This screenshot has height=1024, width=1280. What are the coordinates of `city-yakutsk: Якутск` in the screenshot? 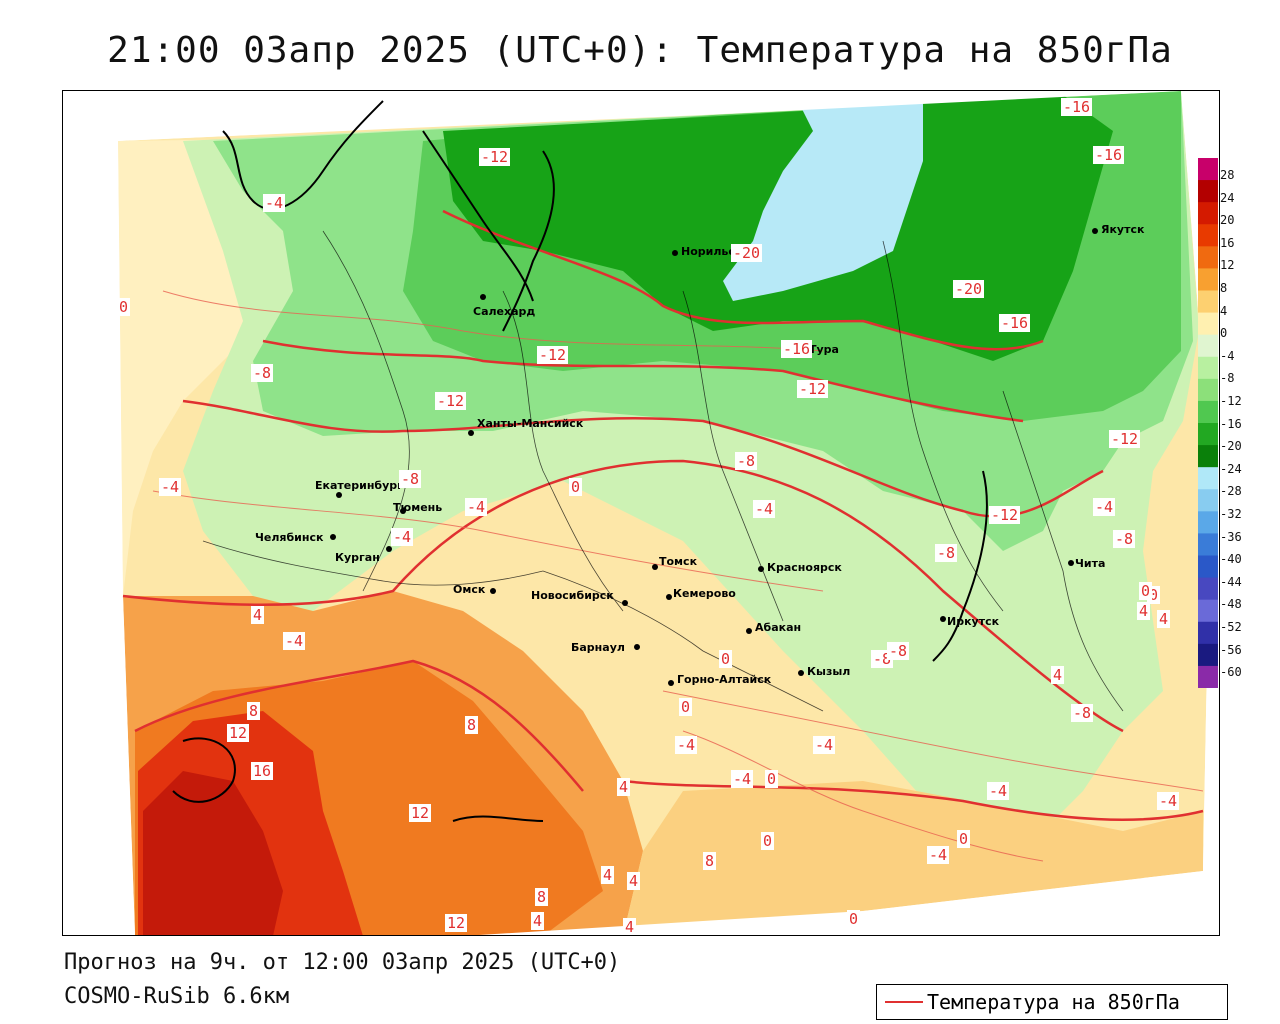 It's located at (1118, 229).